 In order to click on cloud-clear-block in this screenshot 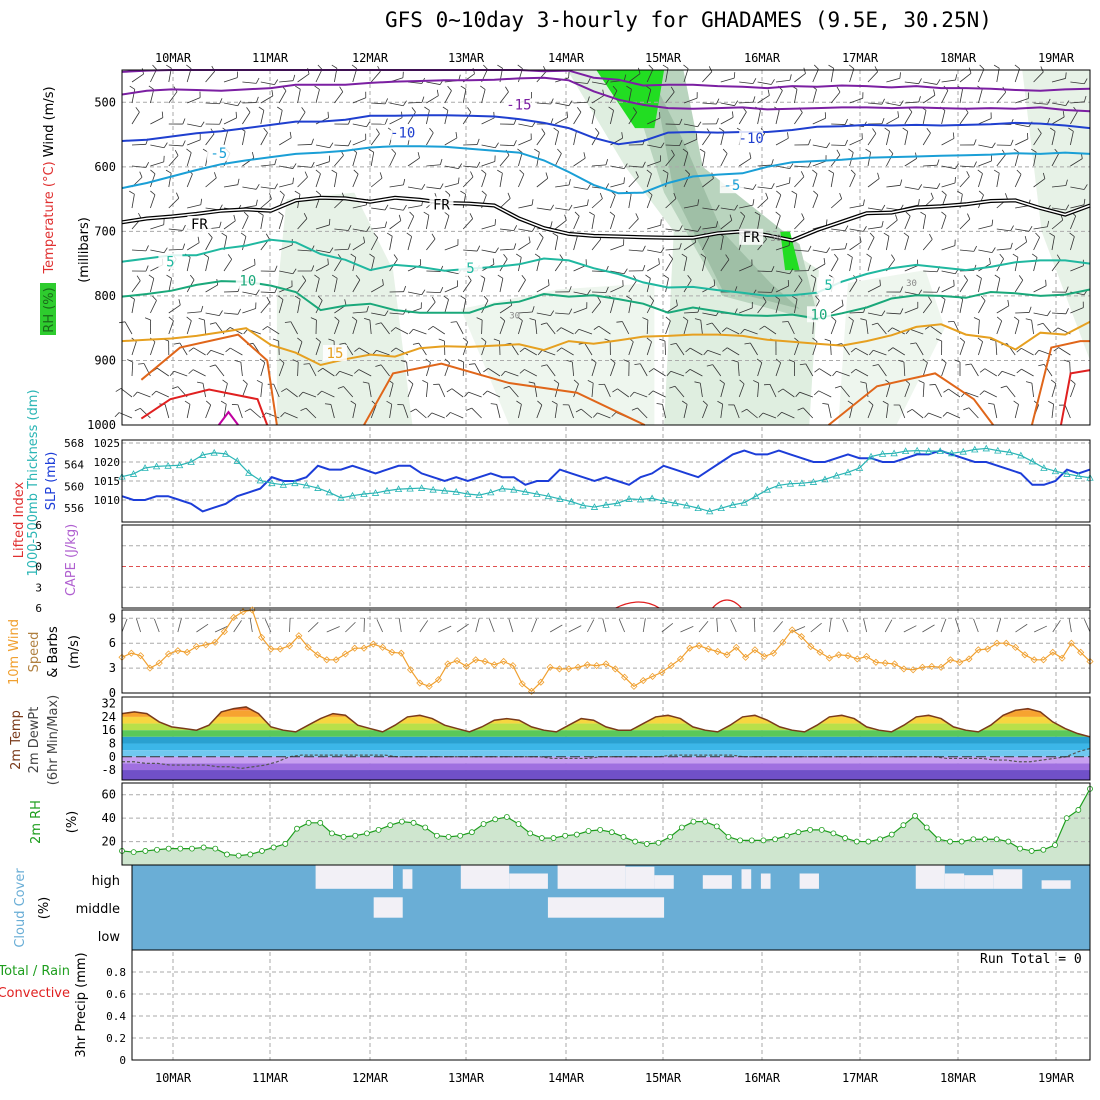, I will do `click(746, 879)`.